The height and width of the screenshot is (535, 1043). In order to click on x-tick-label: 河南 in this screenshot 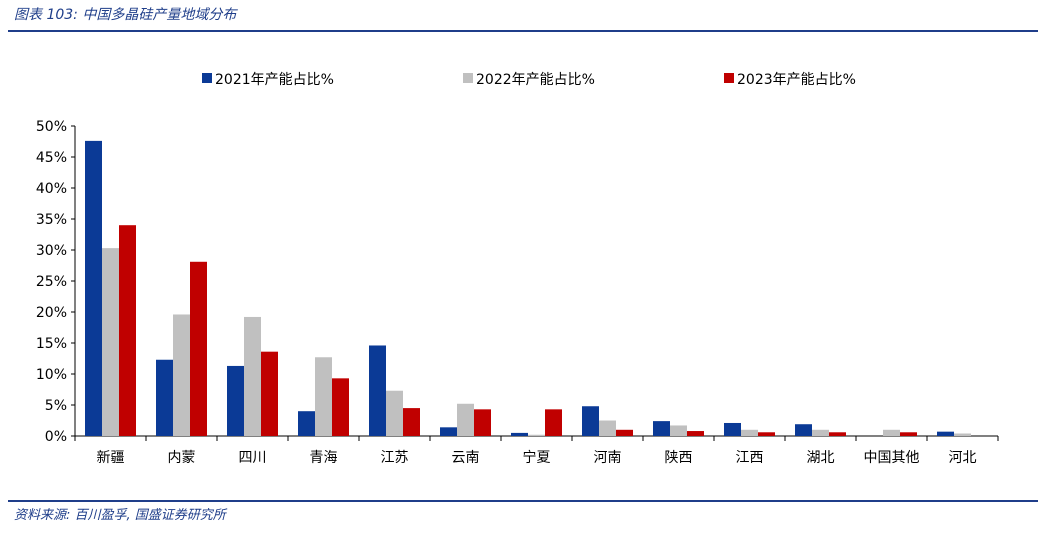, I will do `click(608, 458)`.